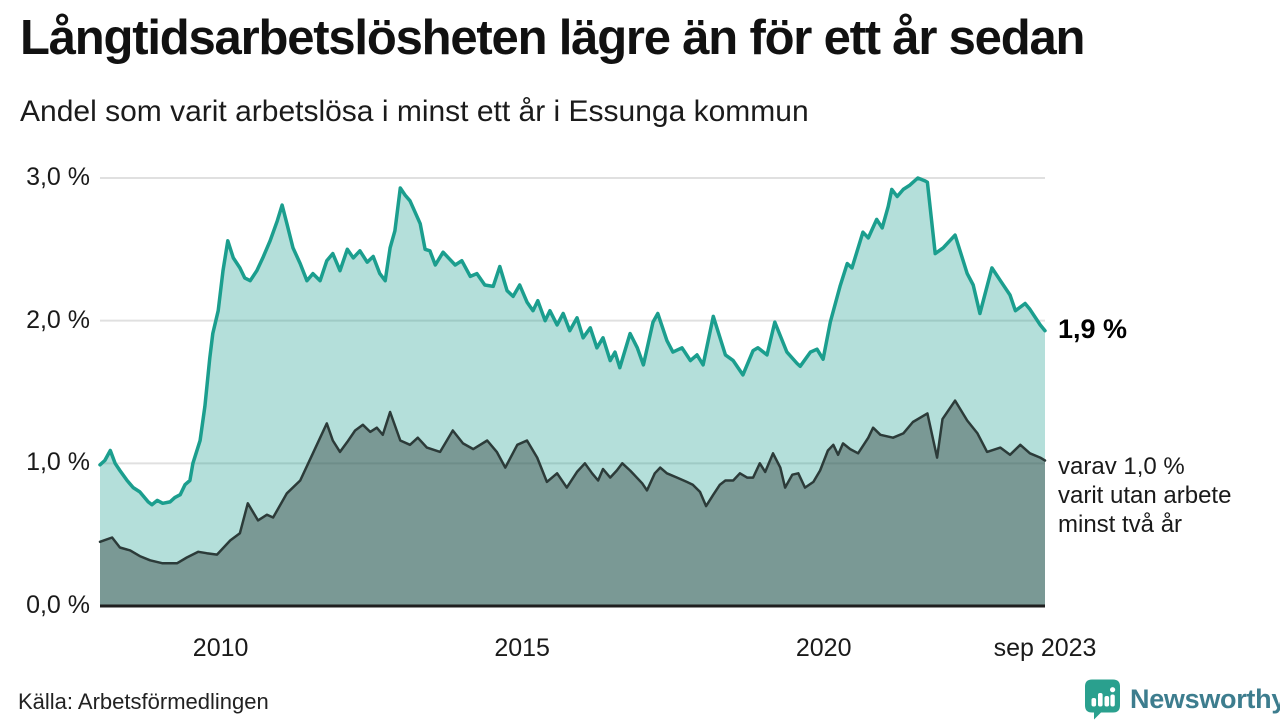  Describe the element at coordinates (58, 319) in the screenshot. I see `y-tick-label: 2,0 %` at that location.